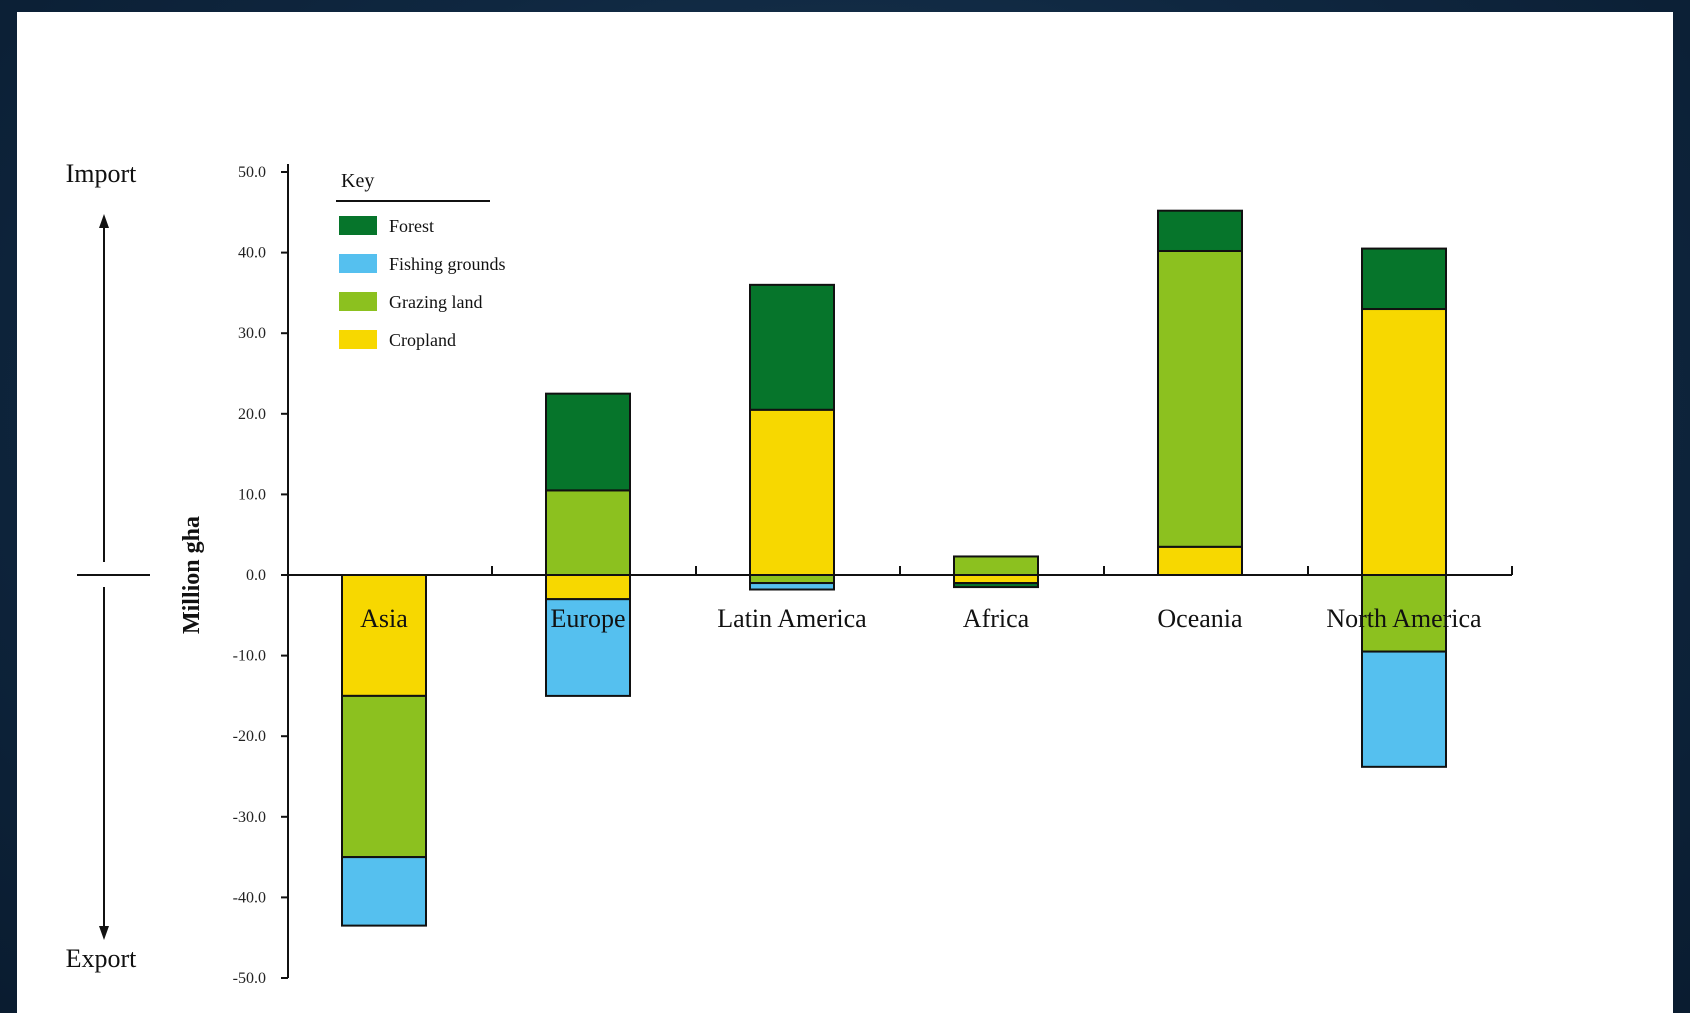 The image size is (1690, 1013). What do you see at coordinates (1404, 618) in the screenshot?
I see `category-label: North America` at bounding box center [1404, 618].